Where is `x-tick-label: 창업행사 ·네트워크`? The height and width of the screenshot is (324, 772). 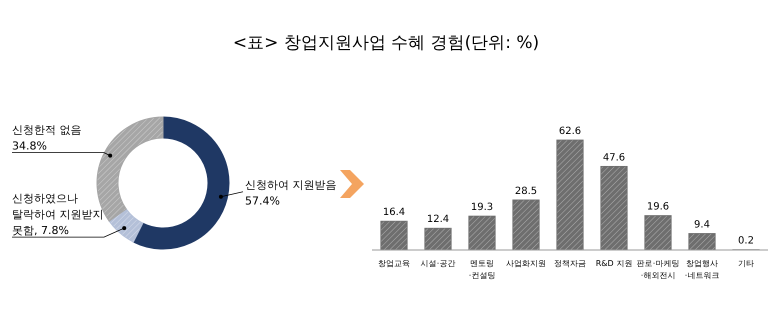
x-tick-label: 창업행사 ·네트워크 is located at coordinates (702, 269).